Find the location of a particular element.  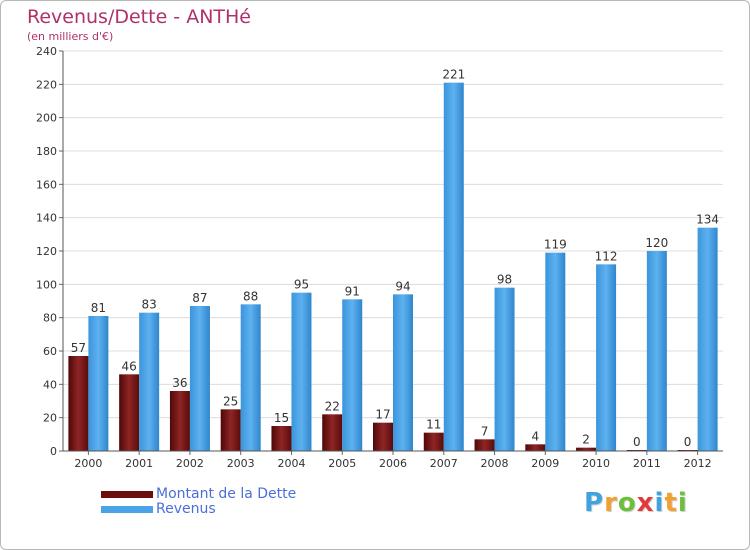

legend-swatch-dette is located at coordinates (127, 494).